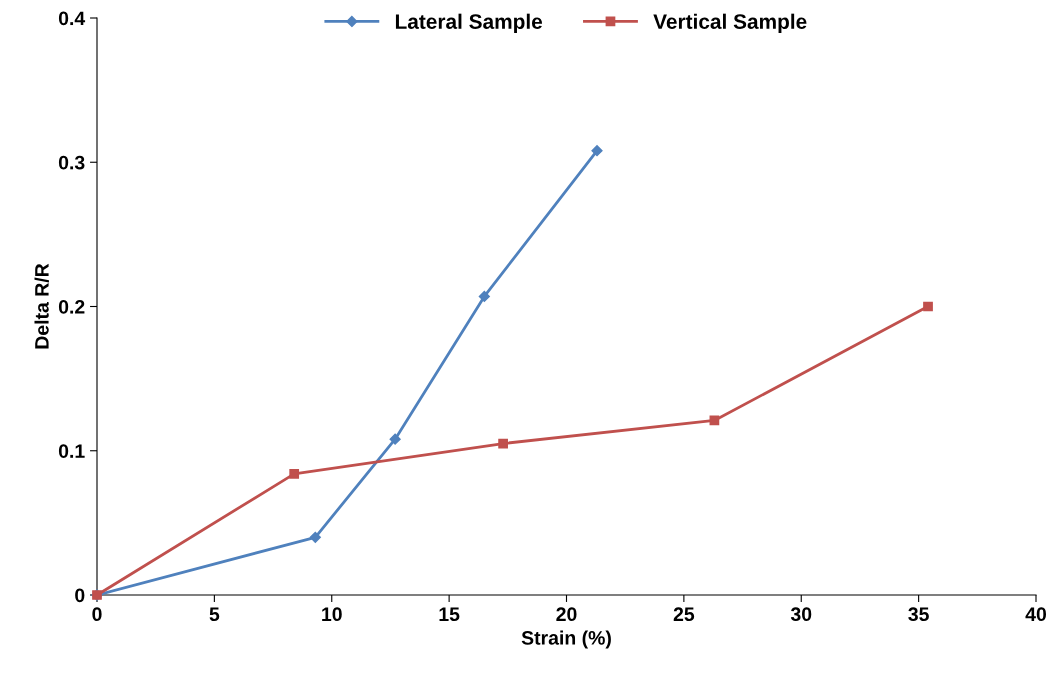 This screenshot has width=1055, height=685. Describe the element at coordinates (71, 306) in the screenshot. I see `y-tick-label: 0.2` at that location.